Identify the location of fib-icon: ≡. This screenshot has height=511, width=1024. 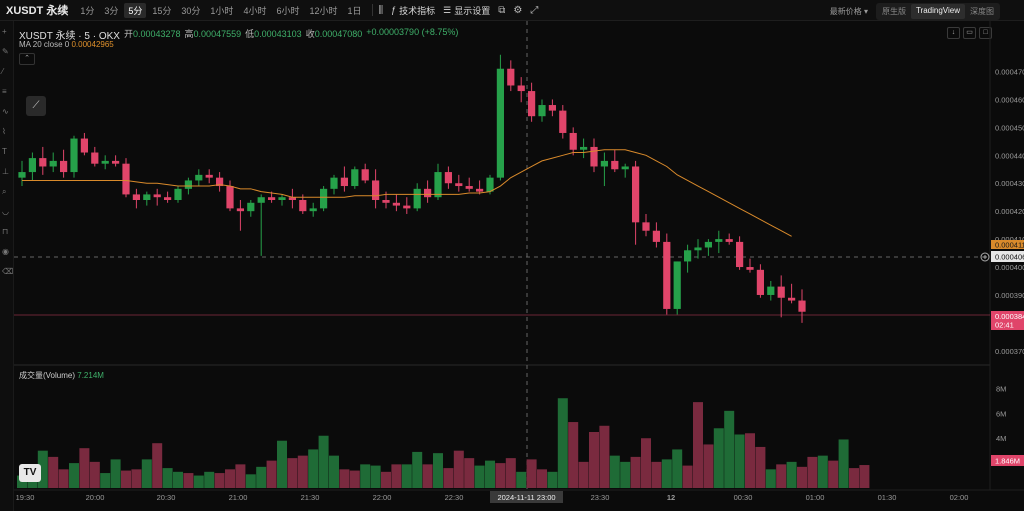
(4, 91).